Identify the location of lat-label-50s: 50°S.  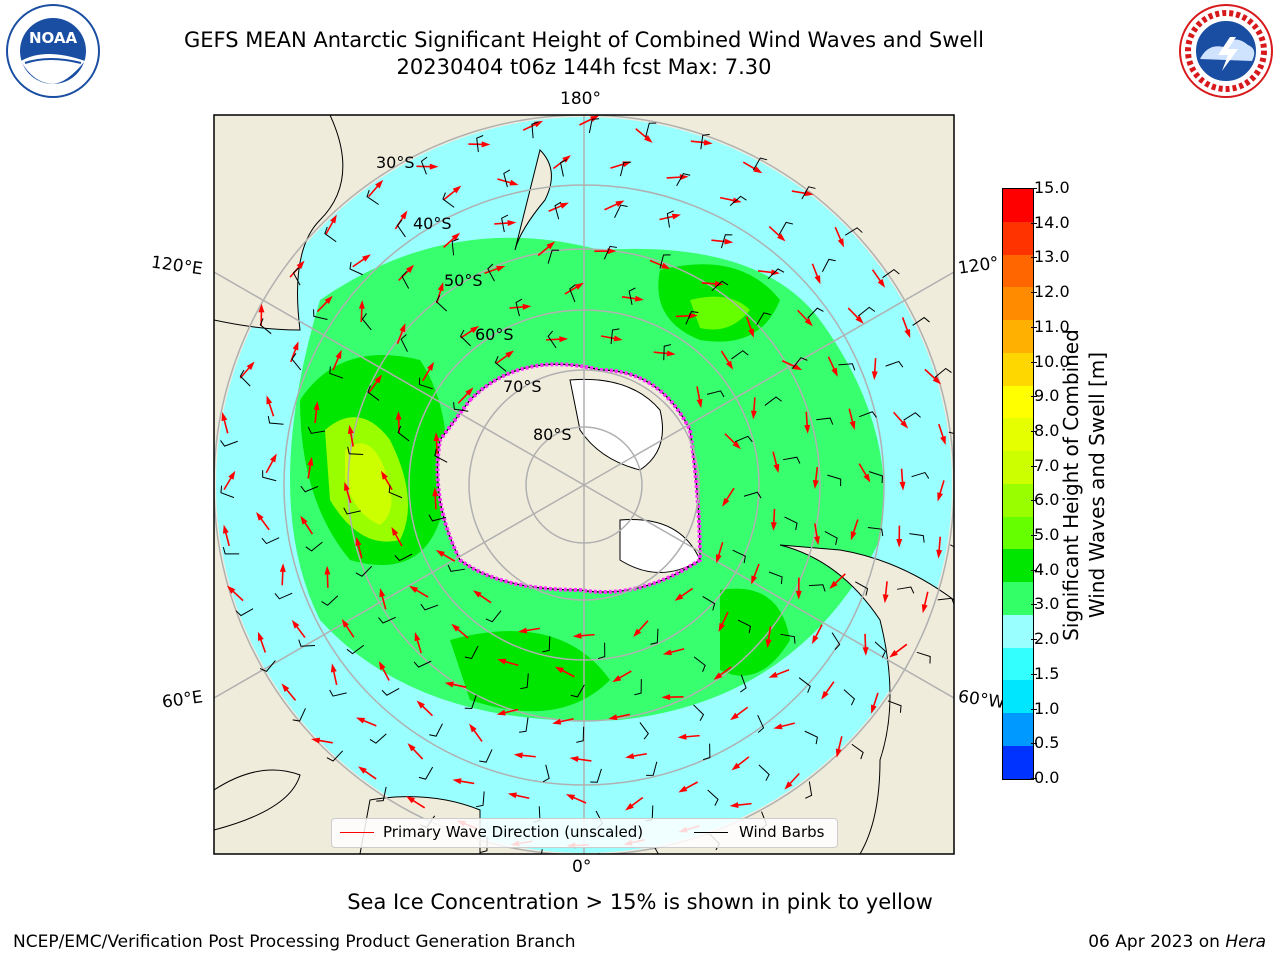
(463, 280).